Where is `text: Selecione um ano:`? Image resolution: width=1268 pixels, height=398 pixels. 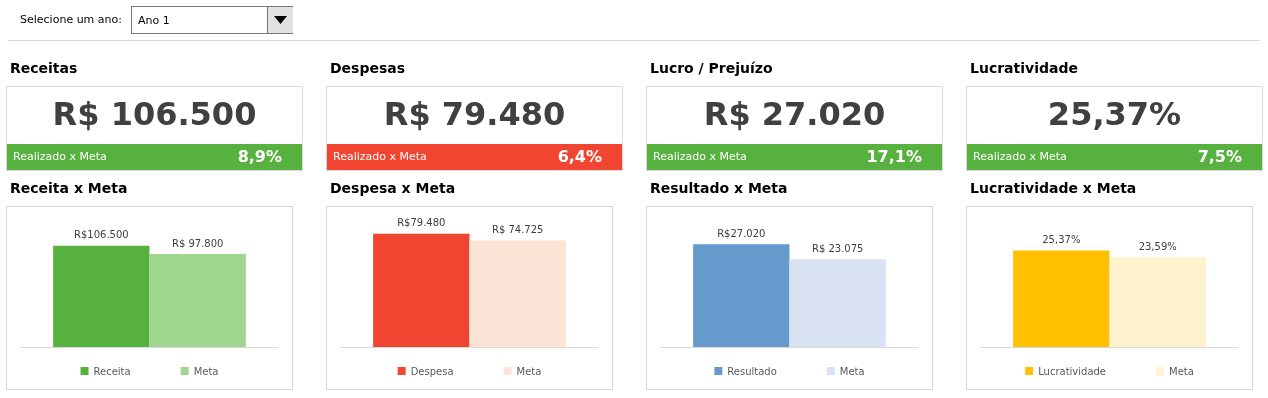 text: Selecione um ano: is located at coordinates (71, 19).